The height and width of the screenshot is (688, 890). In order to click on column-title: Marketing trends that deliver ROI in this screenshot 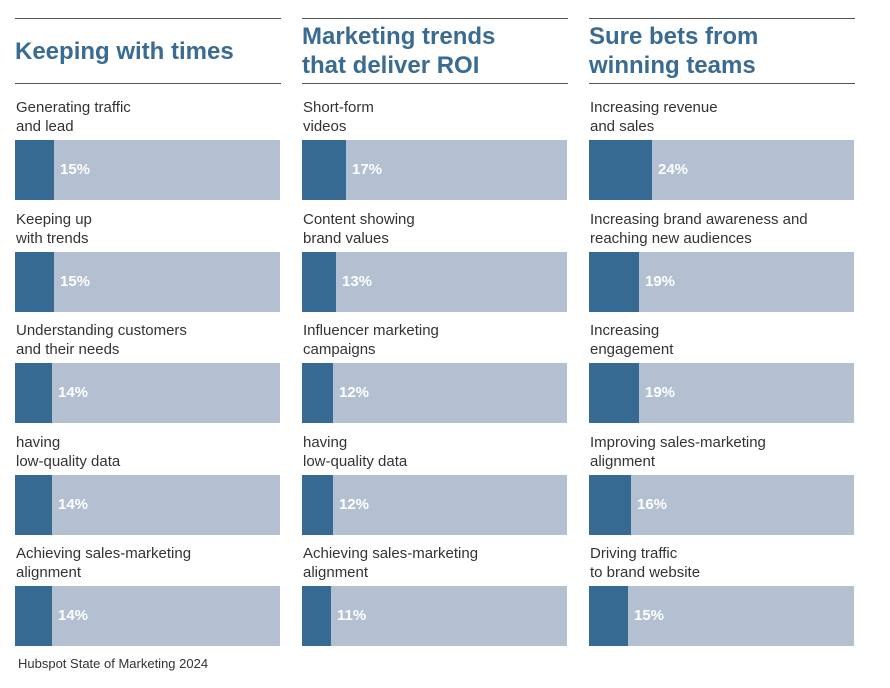, I will do `click(399, 51)`.